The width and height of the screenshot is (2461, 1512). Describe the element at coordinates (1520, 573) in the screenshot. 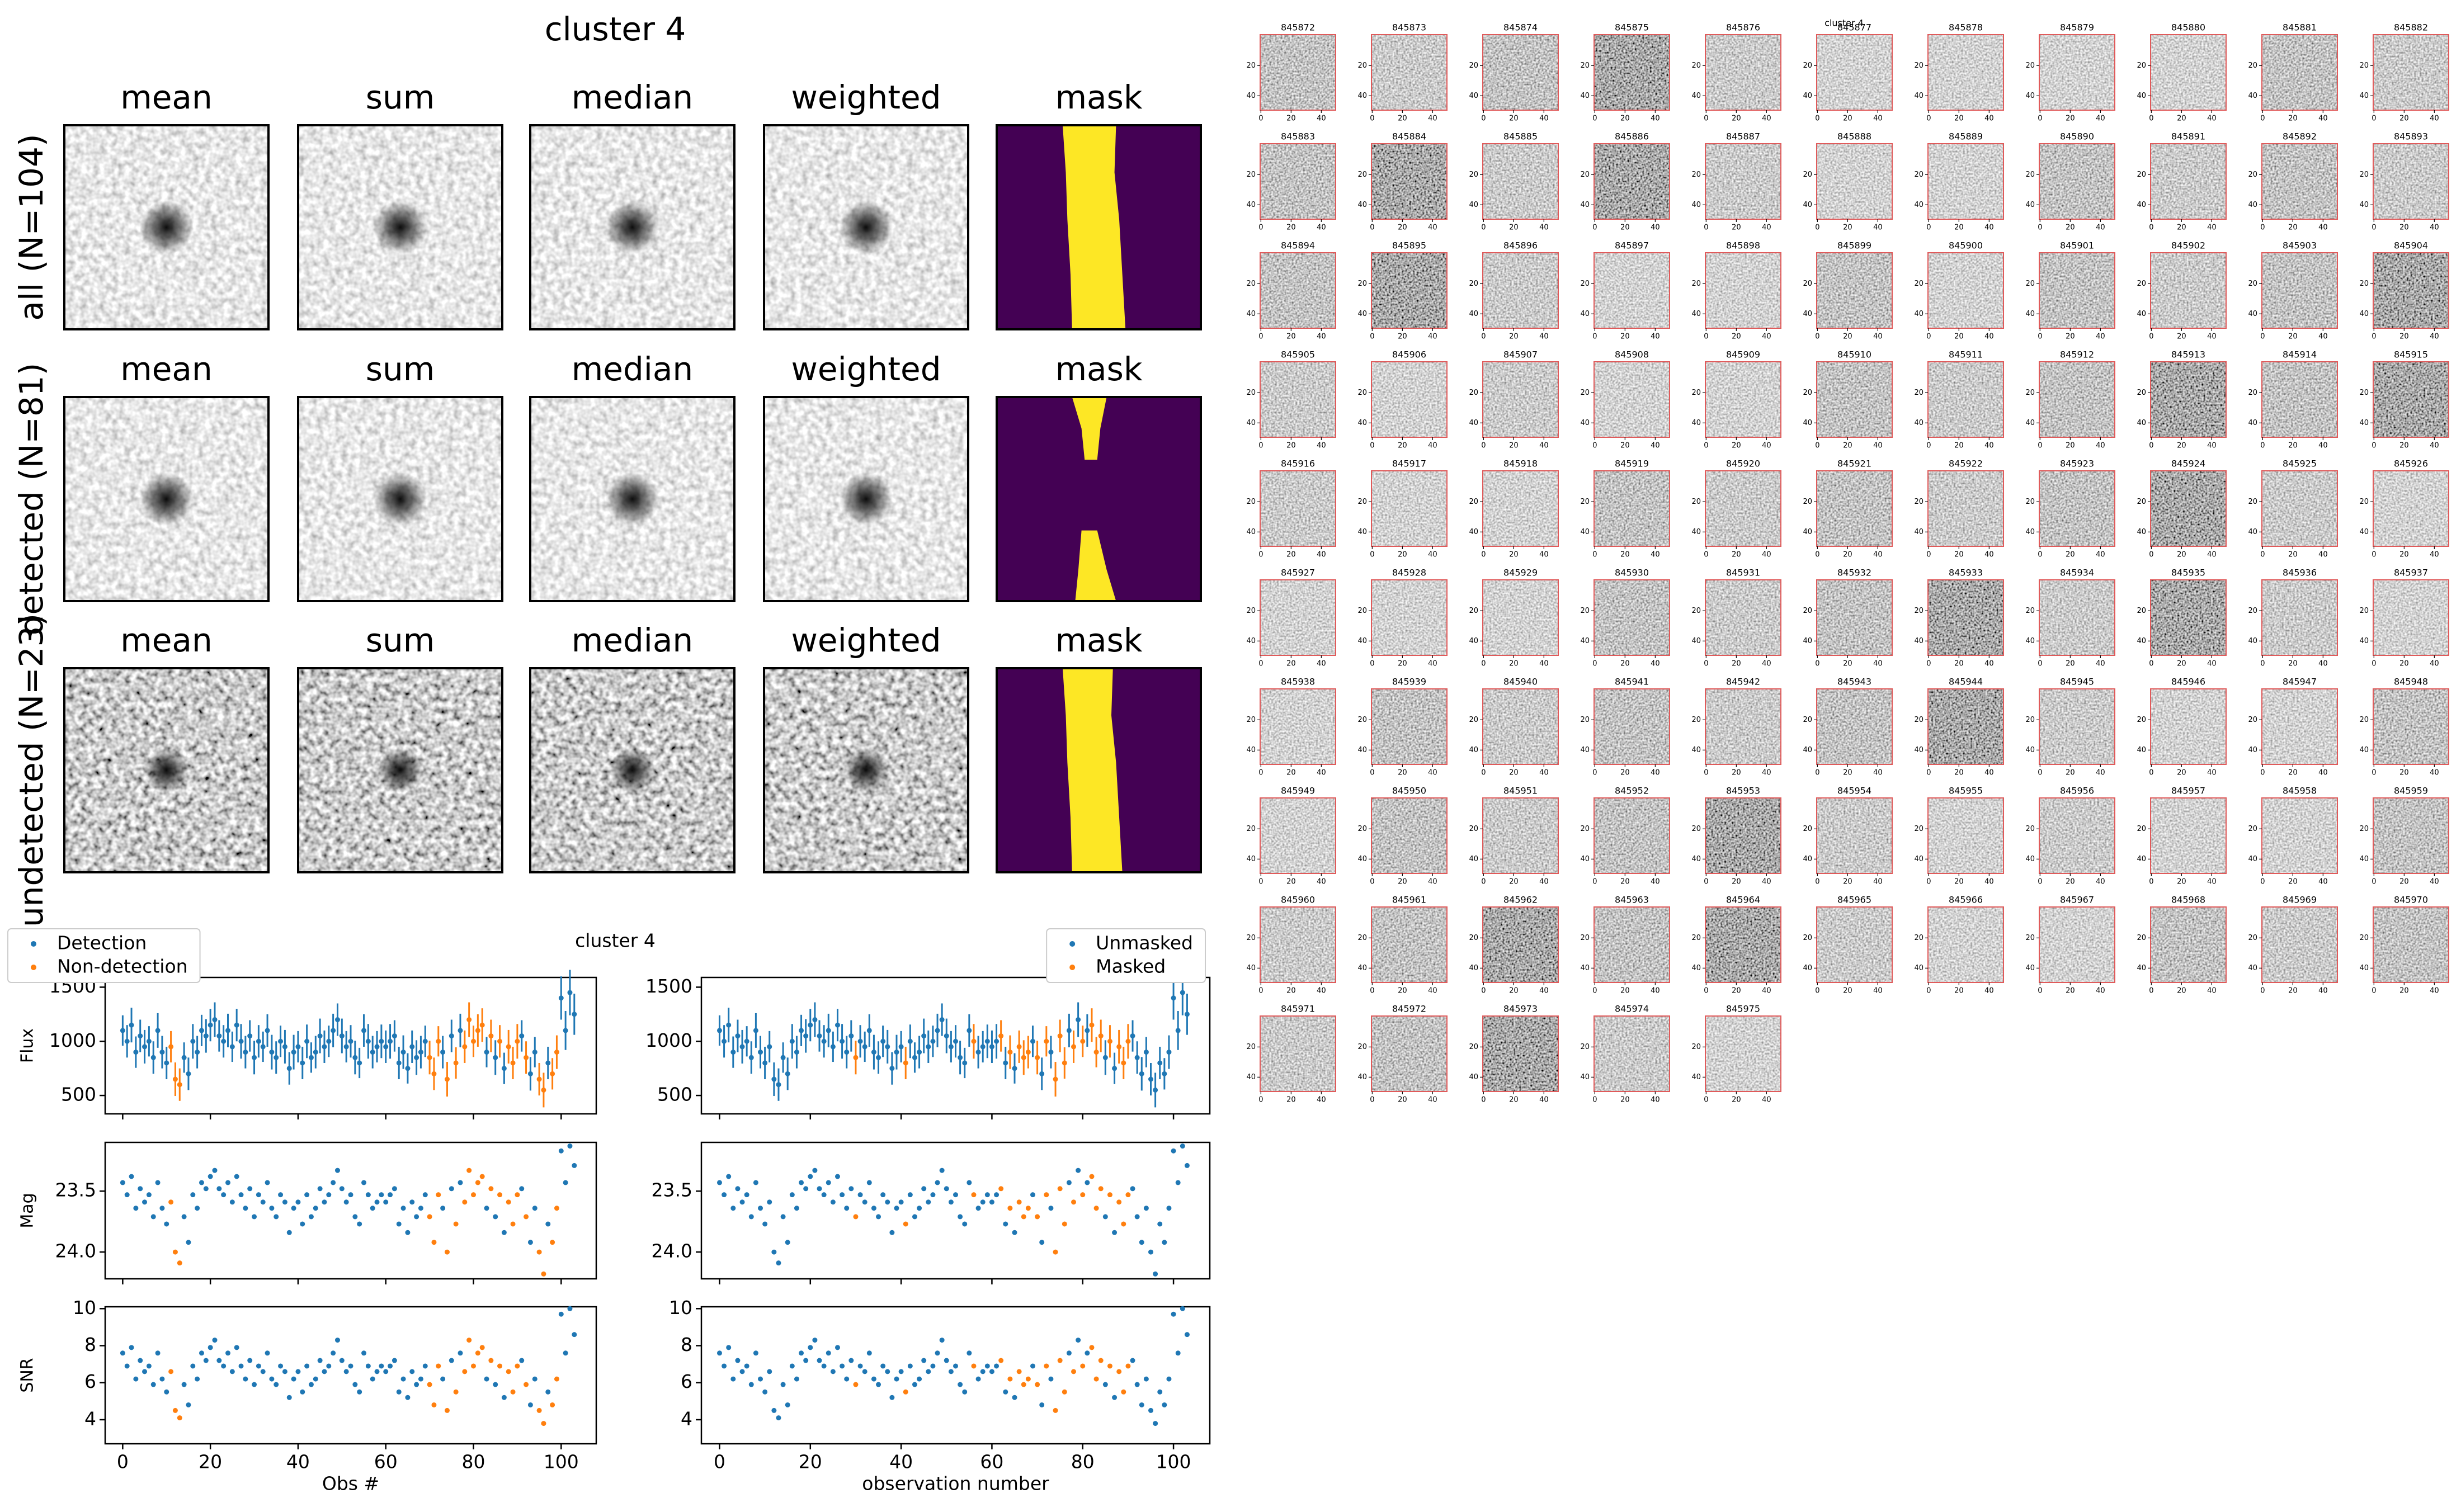

I see `thumbnail-label: 845929` at that location.